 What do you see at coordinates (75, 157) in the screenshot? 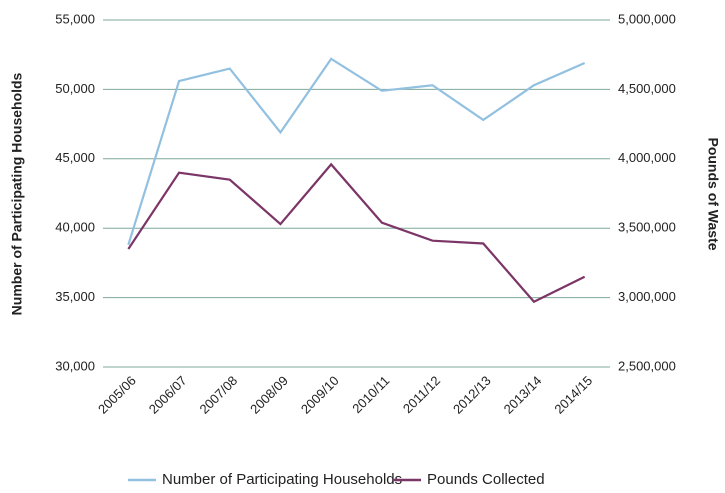
I see `y-tick-label: 45,000` at bounding box center [75, 157].